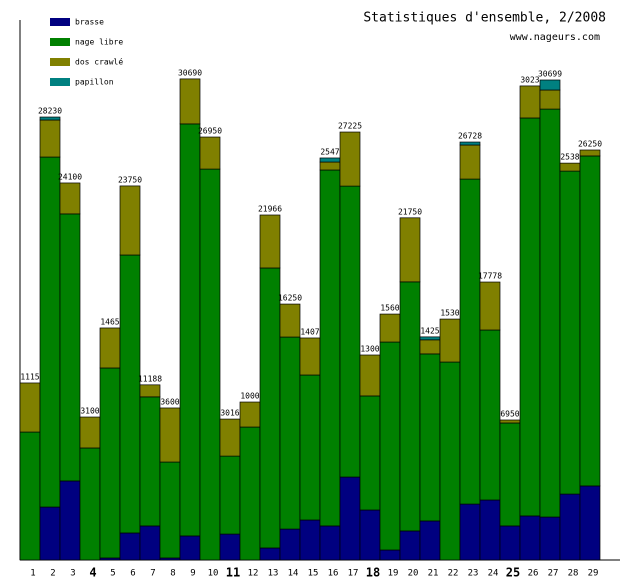 This screenshot has height=580, width=640. I want to click on x-tick-label: 15, so click(313, 574).